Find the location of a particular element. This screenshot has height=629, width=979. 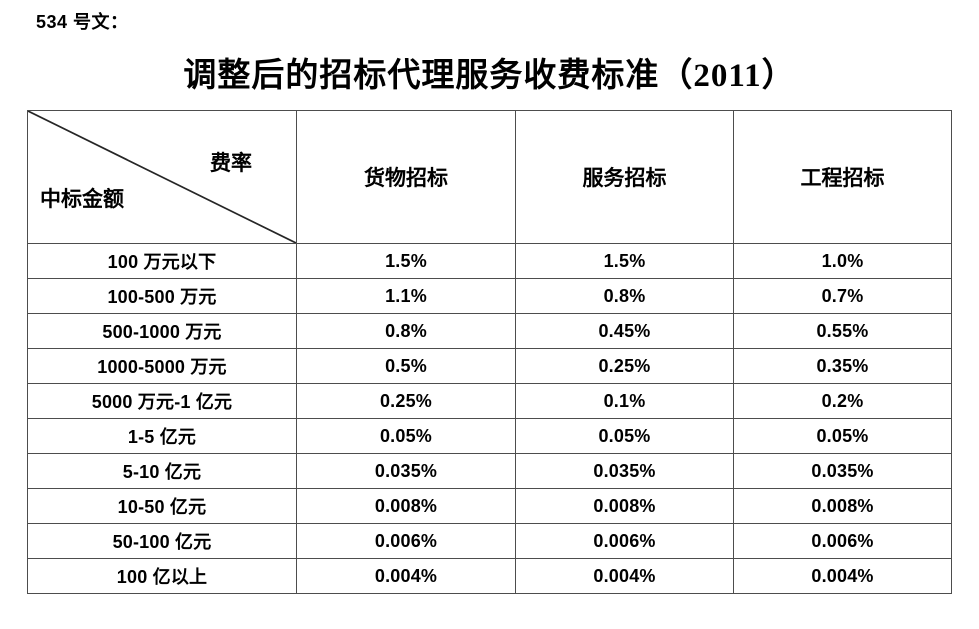

row-value: 0.2% is located at coordinates (842, 401).